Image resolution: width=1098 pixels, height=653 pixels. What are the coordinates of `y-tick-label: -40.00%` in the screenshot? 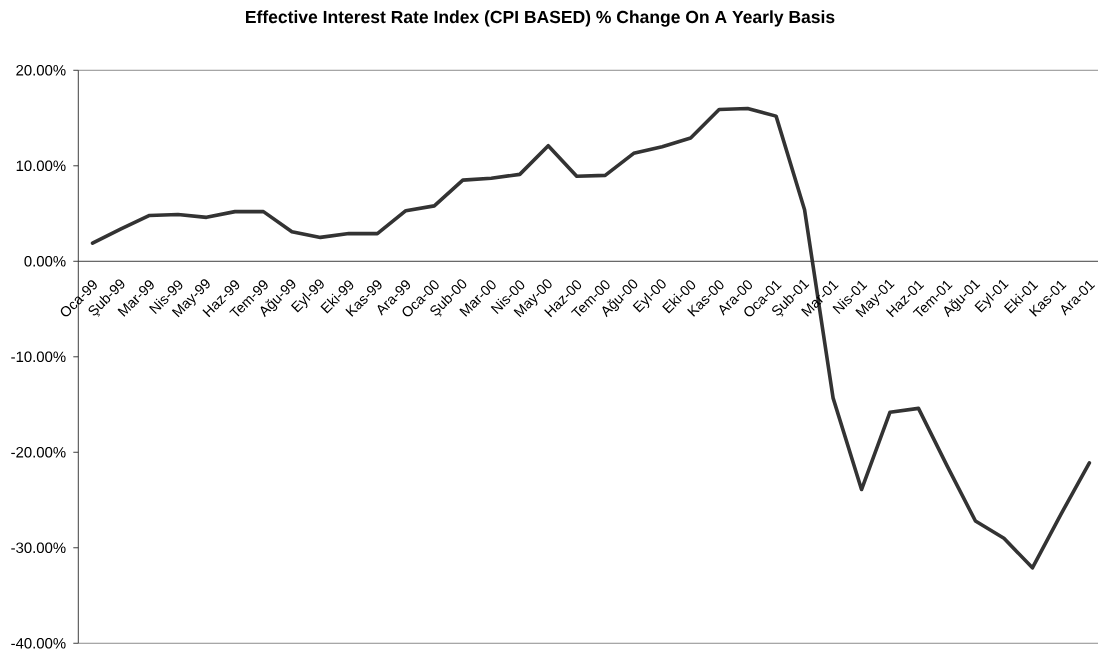 It's located at (38, 643).